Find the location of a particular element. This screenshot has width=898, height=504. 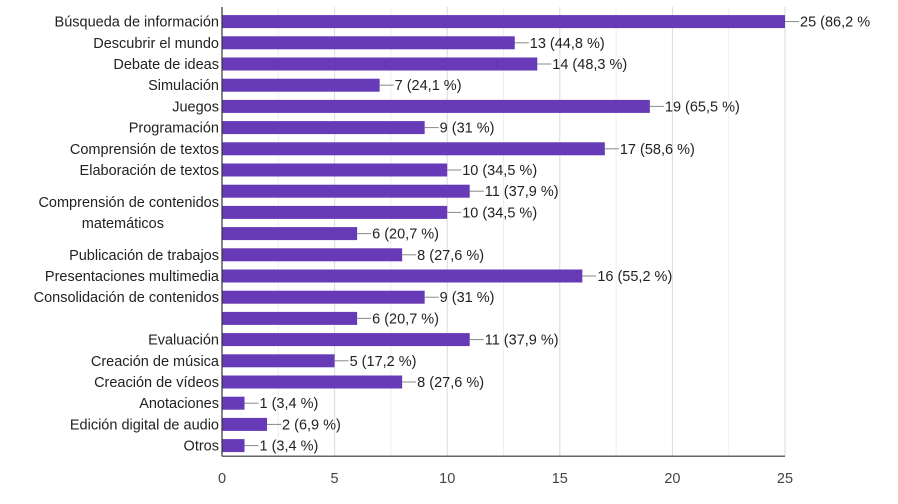

value-label: 19 (65,5 %) is located at coordinates (702, 107).